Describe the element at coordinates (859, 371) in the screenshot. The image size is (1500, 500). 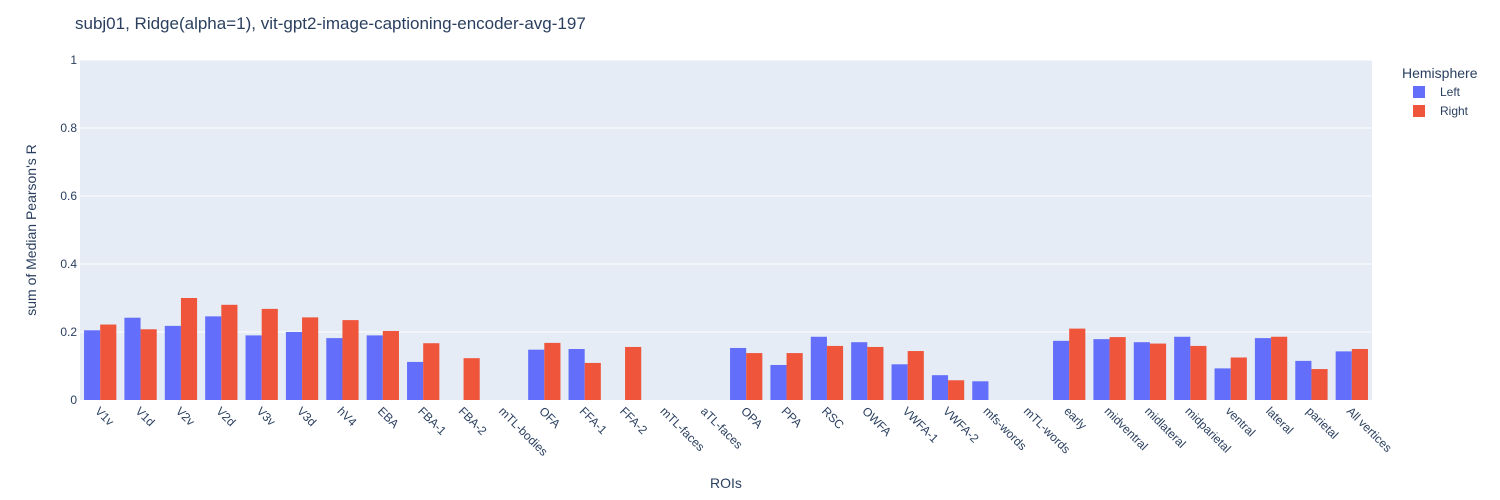
I see `bar-left-owfa` at that location.